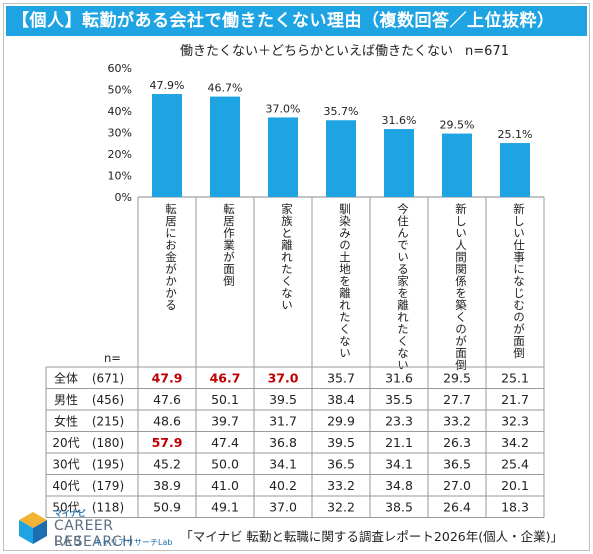  I want to click on table-cell: 34.1, so click(283, 463).